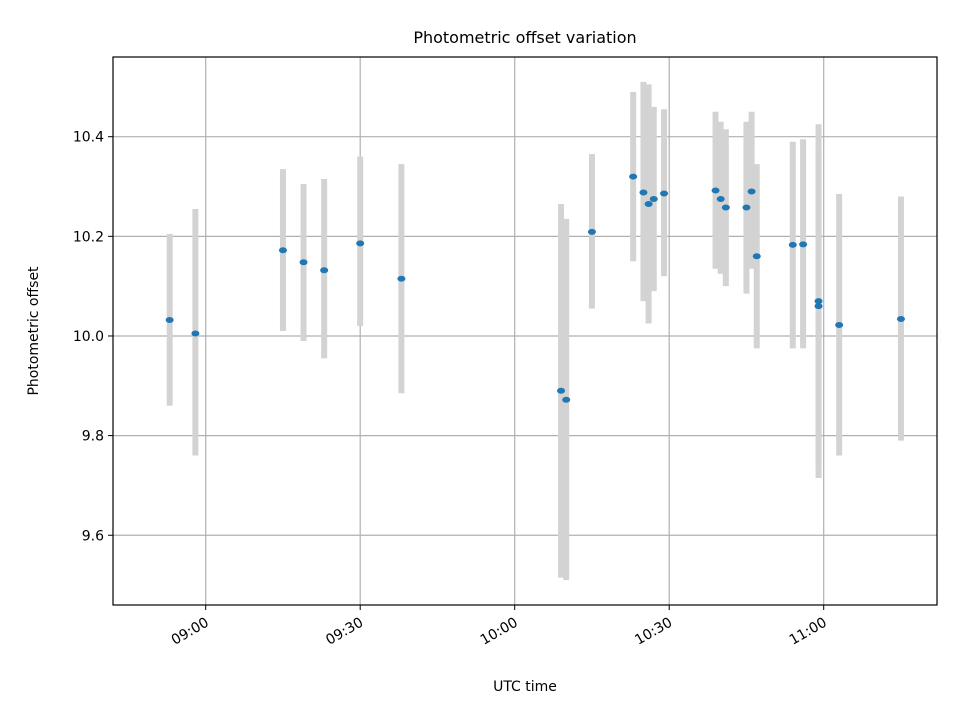  What do you see at coordinates (93, 536) in the screenshot?
I see `y-tick-label: 9.6` at bounding box center [93, 536].